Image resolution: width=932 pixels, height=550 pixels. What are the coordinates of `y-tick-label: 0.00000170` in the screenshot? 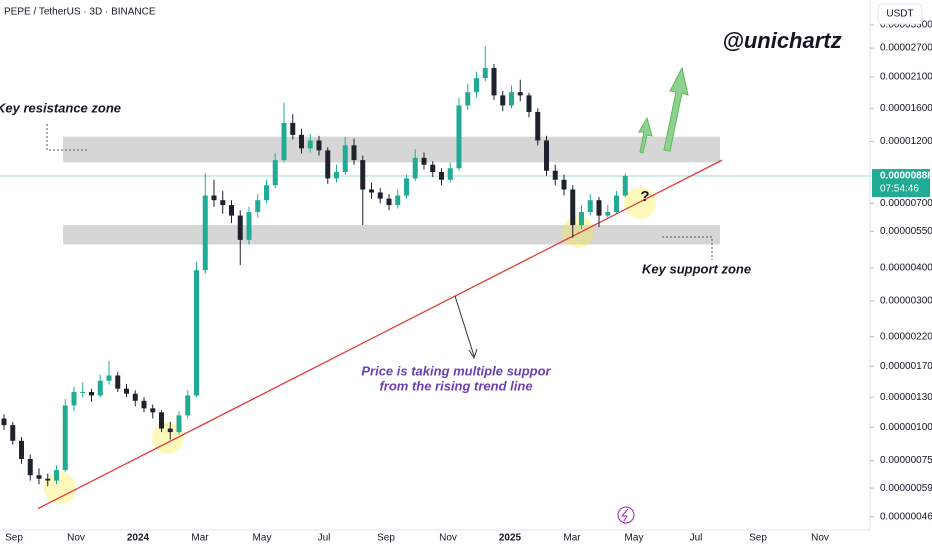 It's located at (906, 366).